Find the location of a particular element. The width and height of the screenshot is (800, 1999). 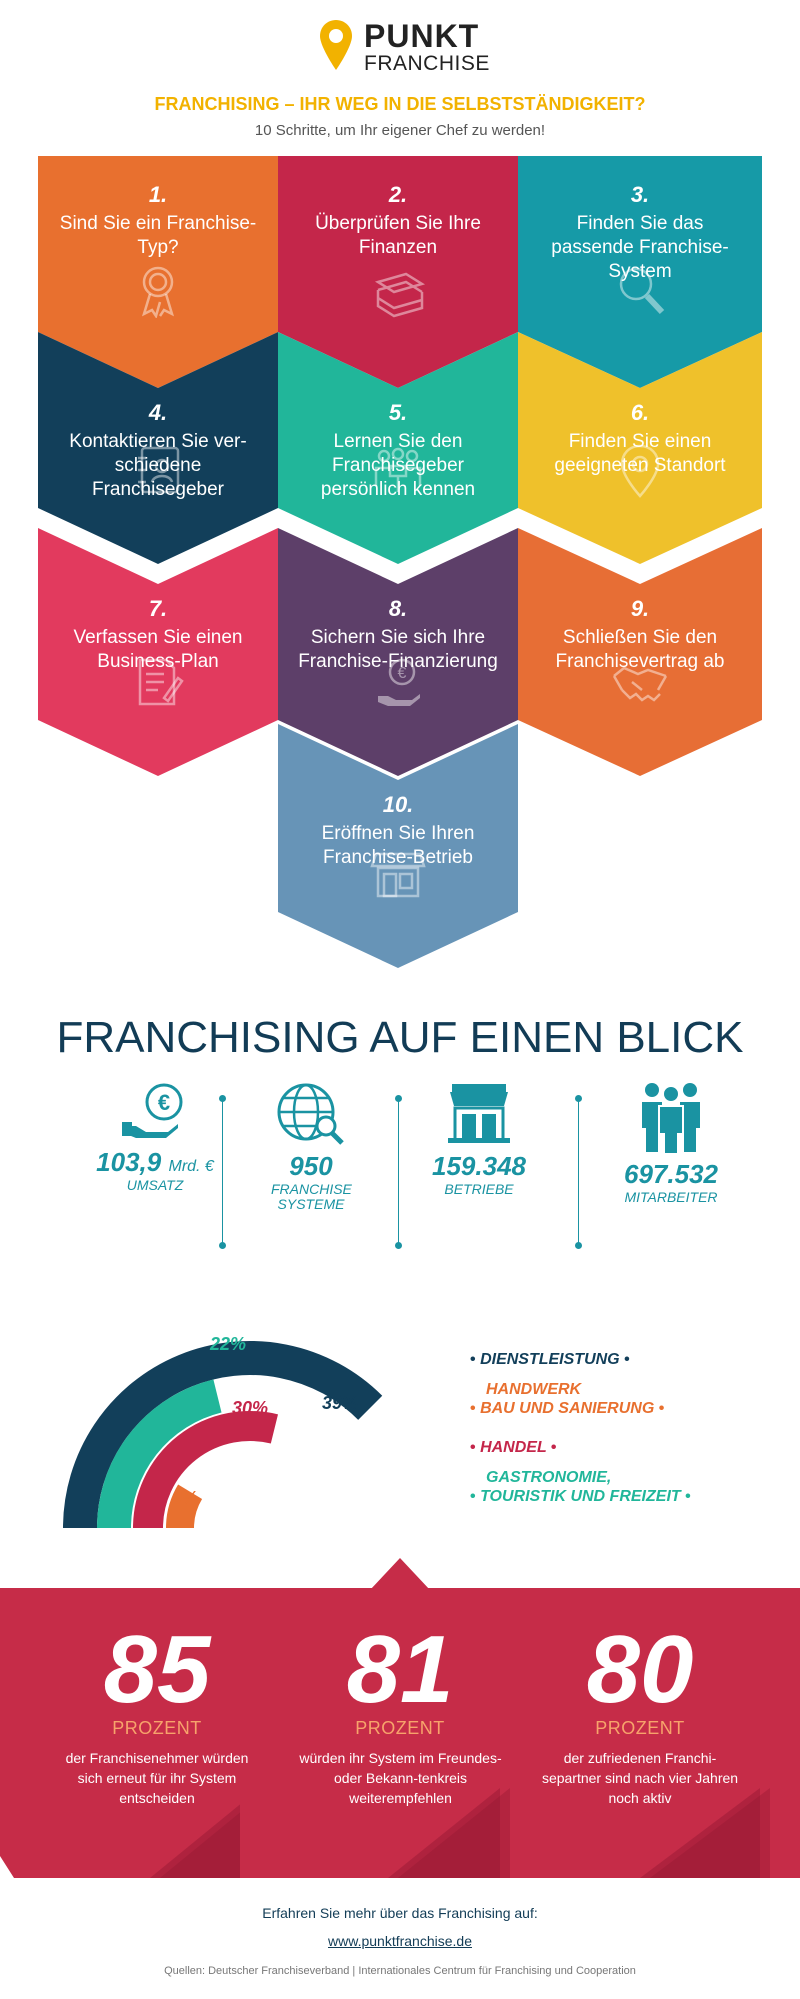

stat-mitarbeiter-label: MITARBEITER is located at coordinates (671, 1197).